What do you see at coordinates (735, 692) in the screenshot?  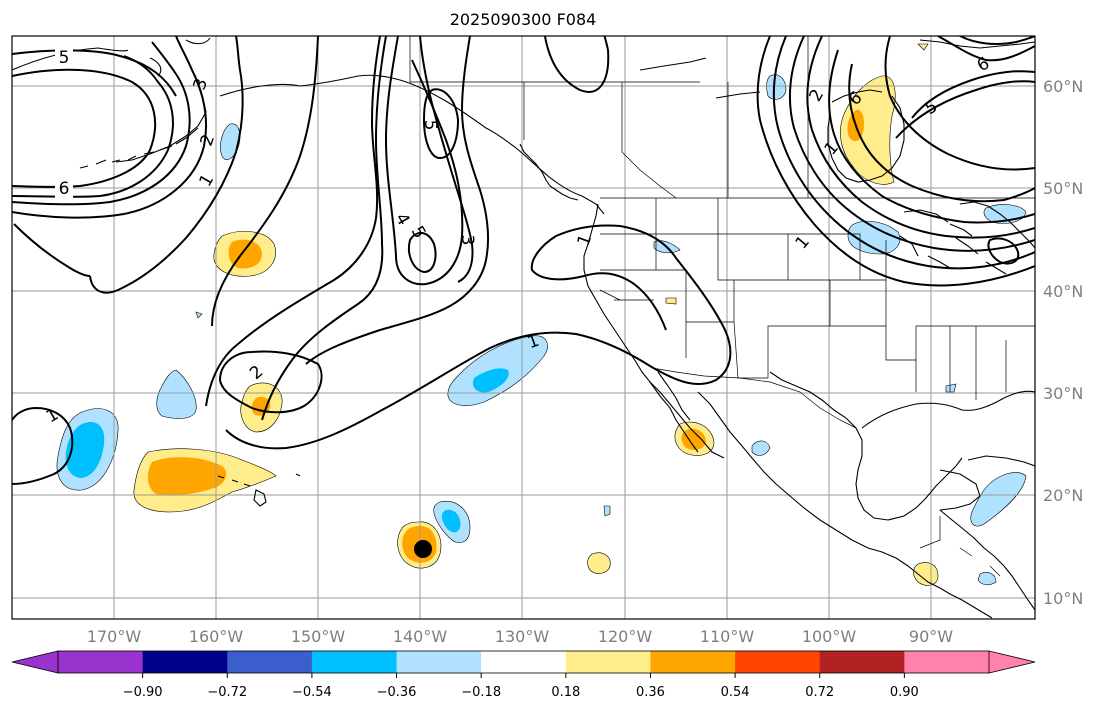 I see `colorbar-tick-label: 0.54` at bounding box center [735, 692].